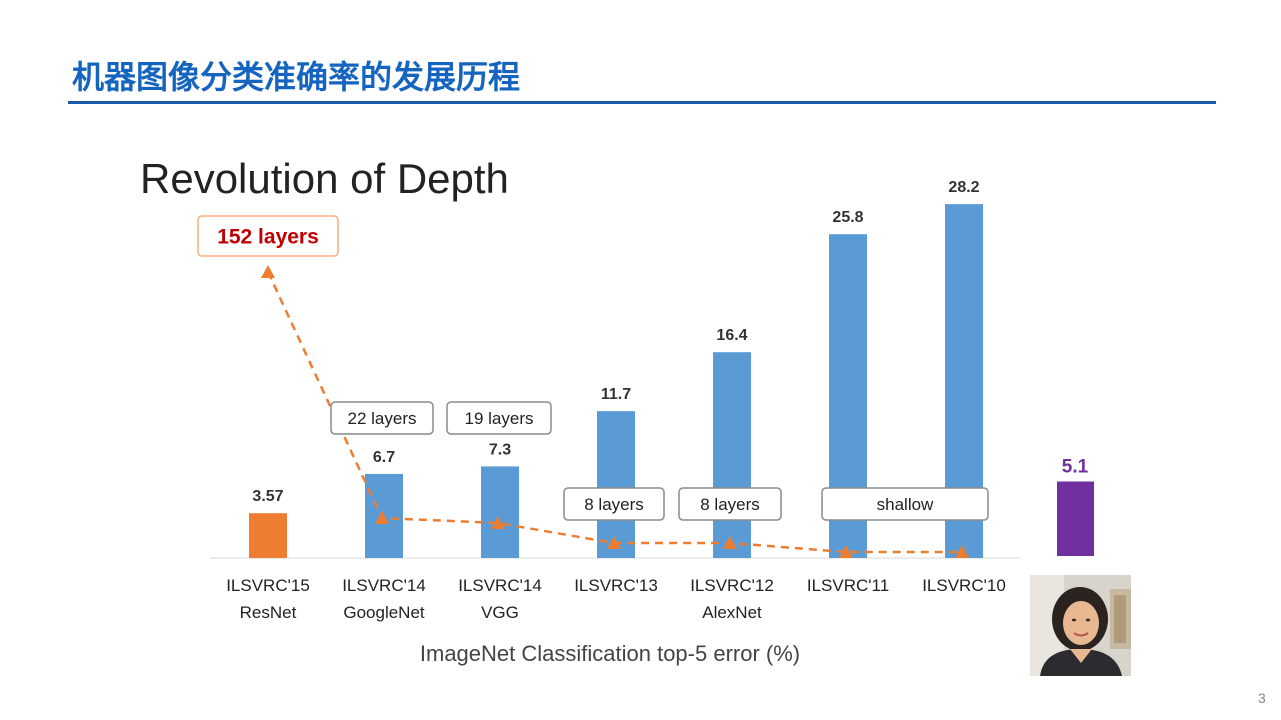 The width and height of the screenshot is (1281, 720). I want to click on layer-label: 152 layers, so click(268, 237).